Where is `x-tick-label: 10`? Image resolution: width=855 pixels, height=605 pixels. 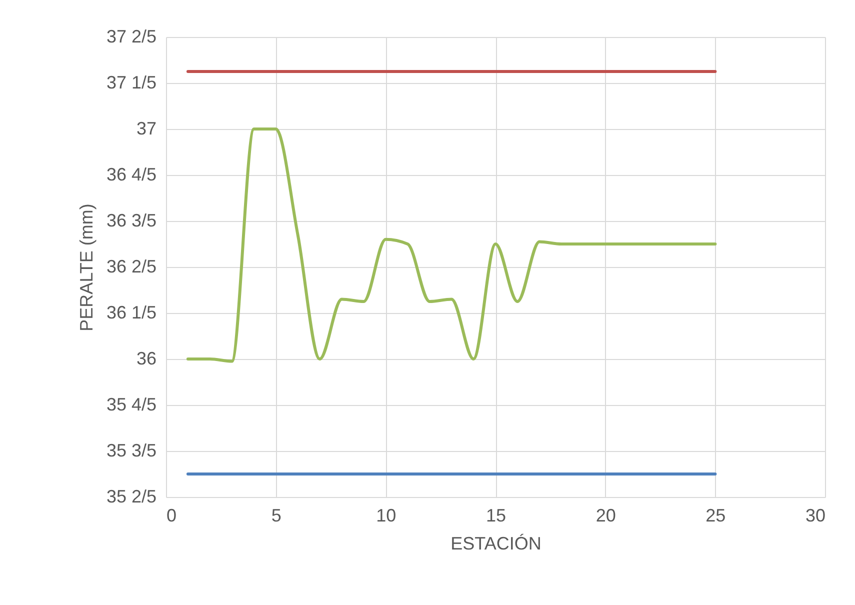
x-tick-label: 10 is located at coordinates (386, 516).